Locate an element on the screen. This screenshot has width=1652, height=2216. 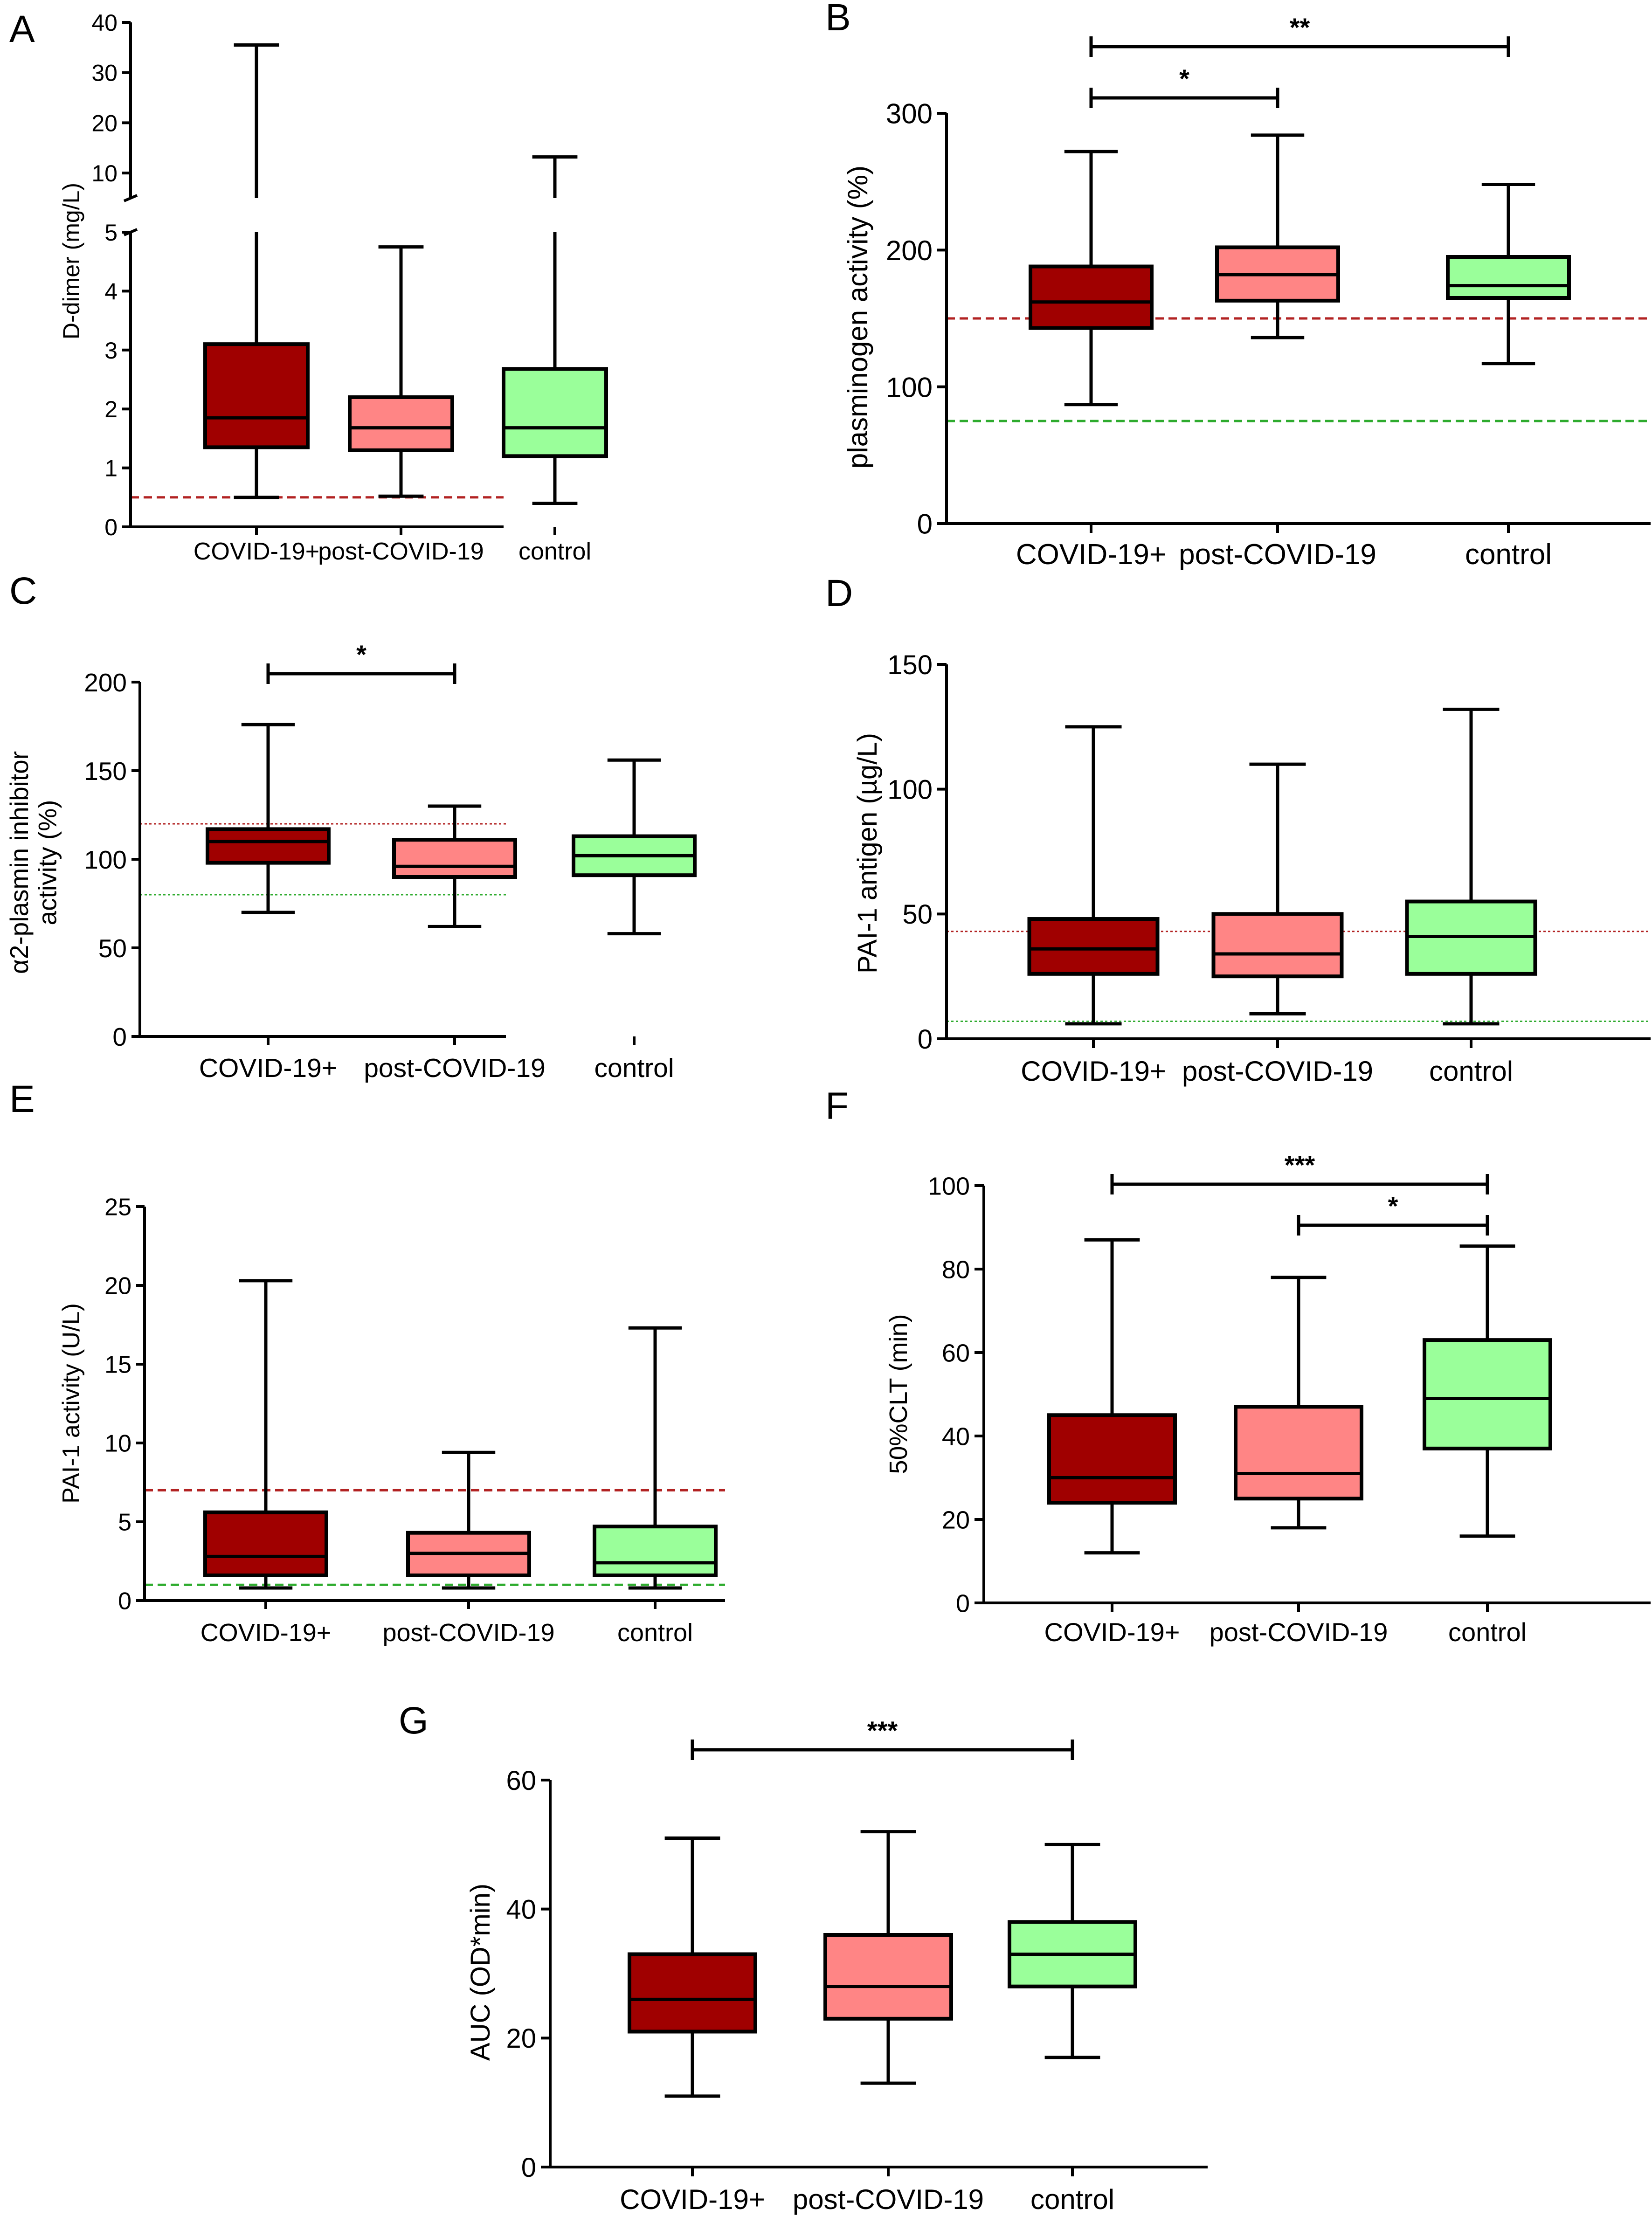
axis-break-mark is located at coordinates (130, 198).